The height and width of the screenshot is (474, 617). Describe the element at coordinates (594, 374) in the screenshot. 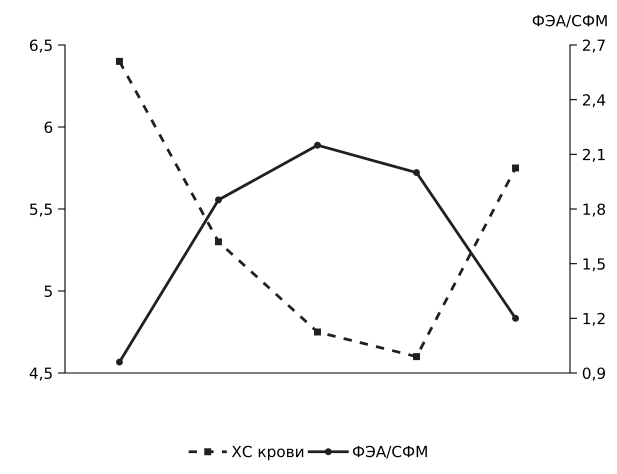

I see `y2-tick-label: 0,9` at that location.